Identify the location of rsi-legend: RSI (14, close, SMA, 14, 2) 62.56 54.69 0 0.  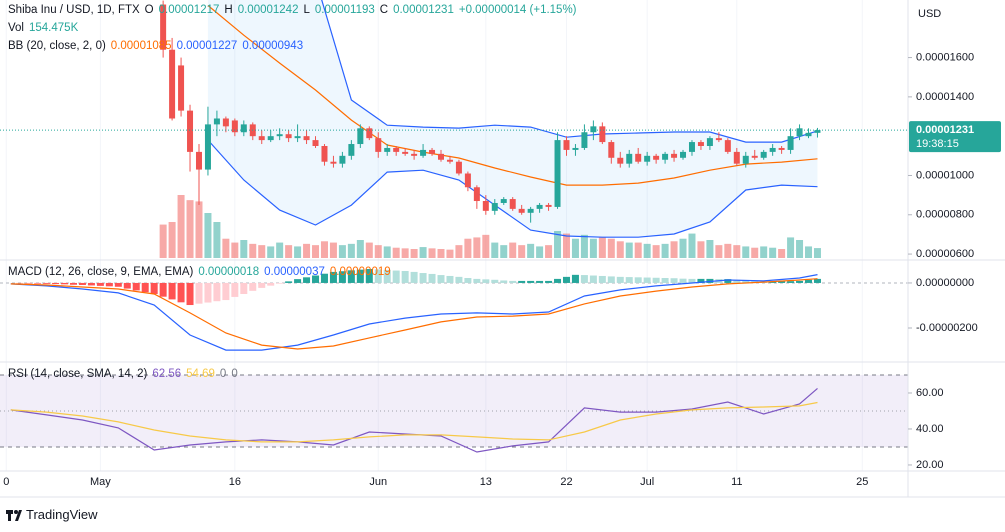
(125, 374).